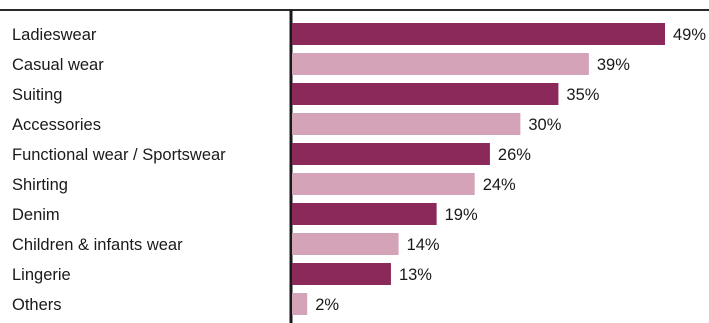 This screenshot has height=323, width=709. Describe the element at coordinates (423, 245) in the screenshot. I see `value-label-7: 14%` at that location.